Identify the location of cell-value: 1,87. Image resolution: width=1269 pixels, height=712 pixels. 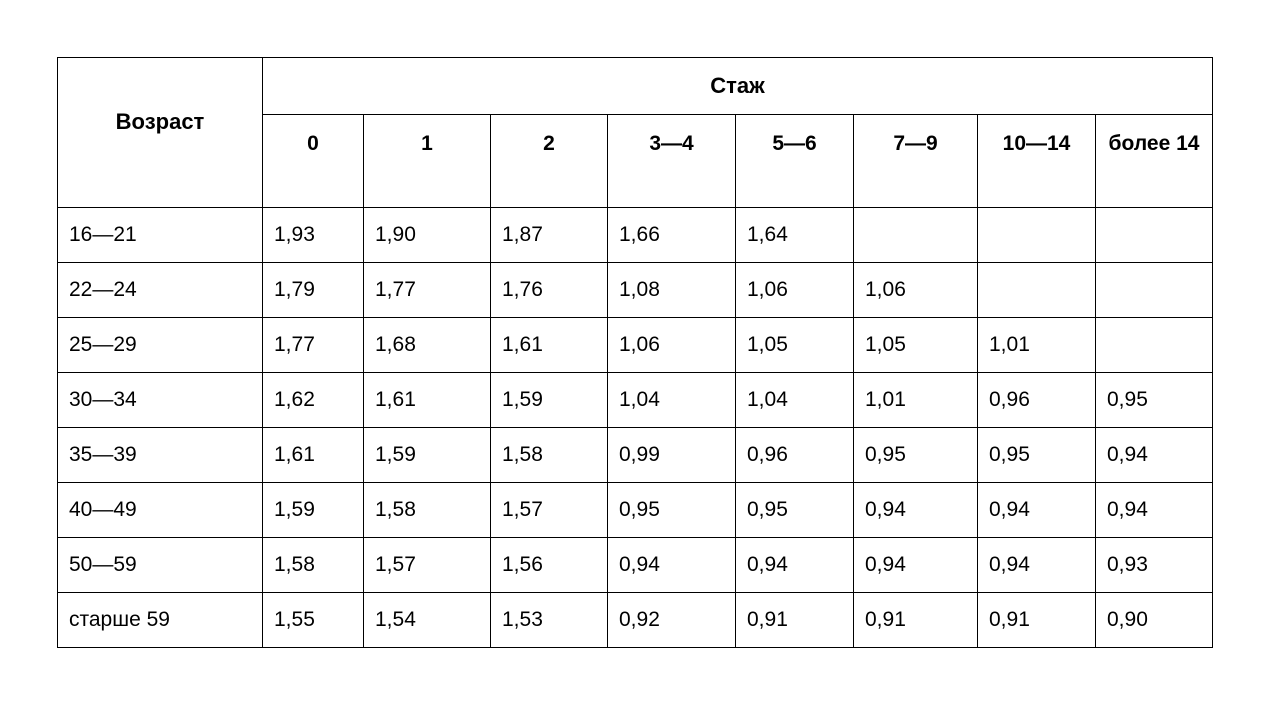
(549, 235).